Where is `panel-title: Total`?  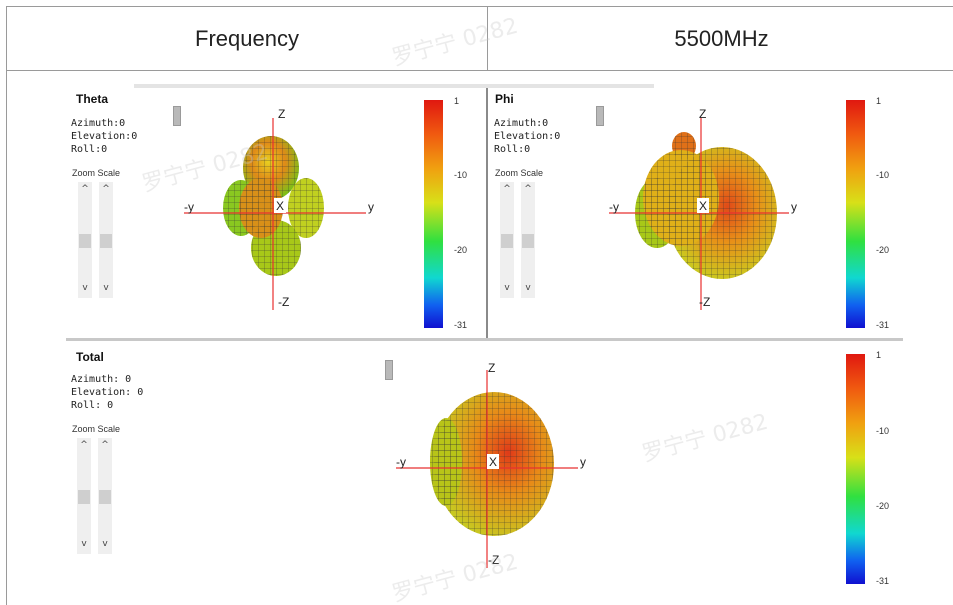 panel-title: Total is located at coordinates (90, 357).